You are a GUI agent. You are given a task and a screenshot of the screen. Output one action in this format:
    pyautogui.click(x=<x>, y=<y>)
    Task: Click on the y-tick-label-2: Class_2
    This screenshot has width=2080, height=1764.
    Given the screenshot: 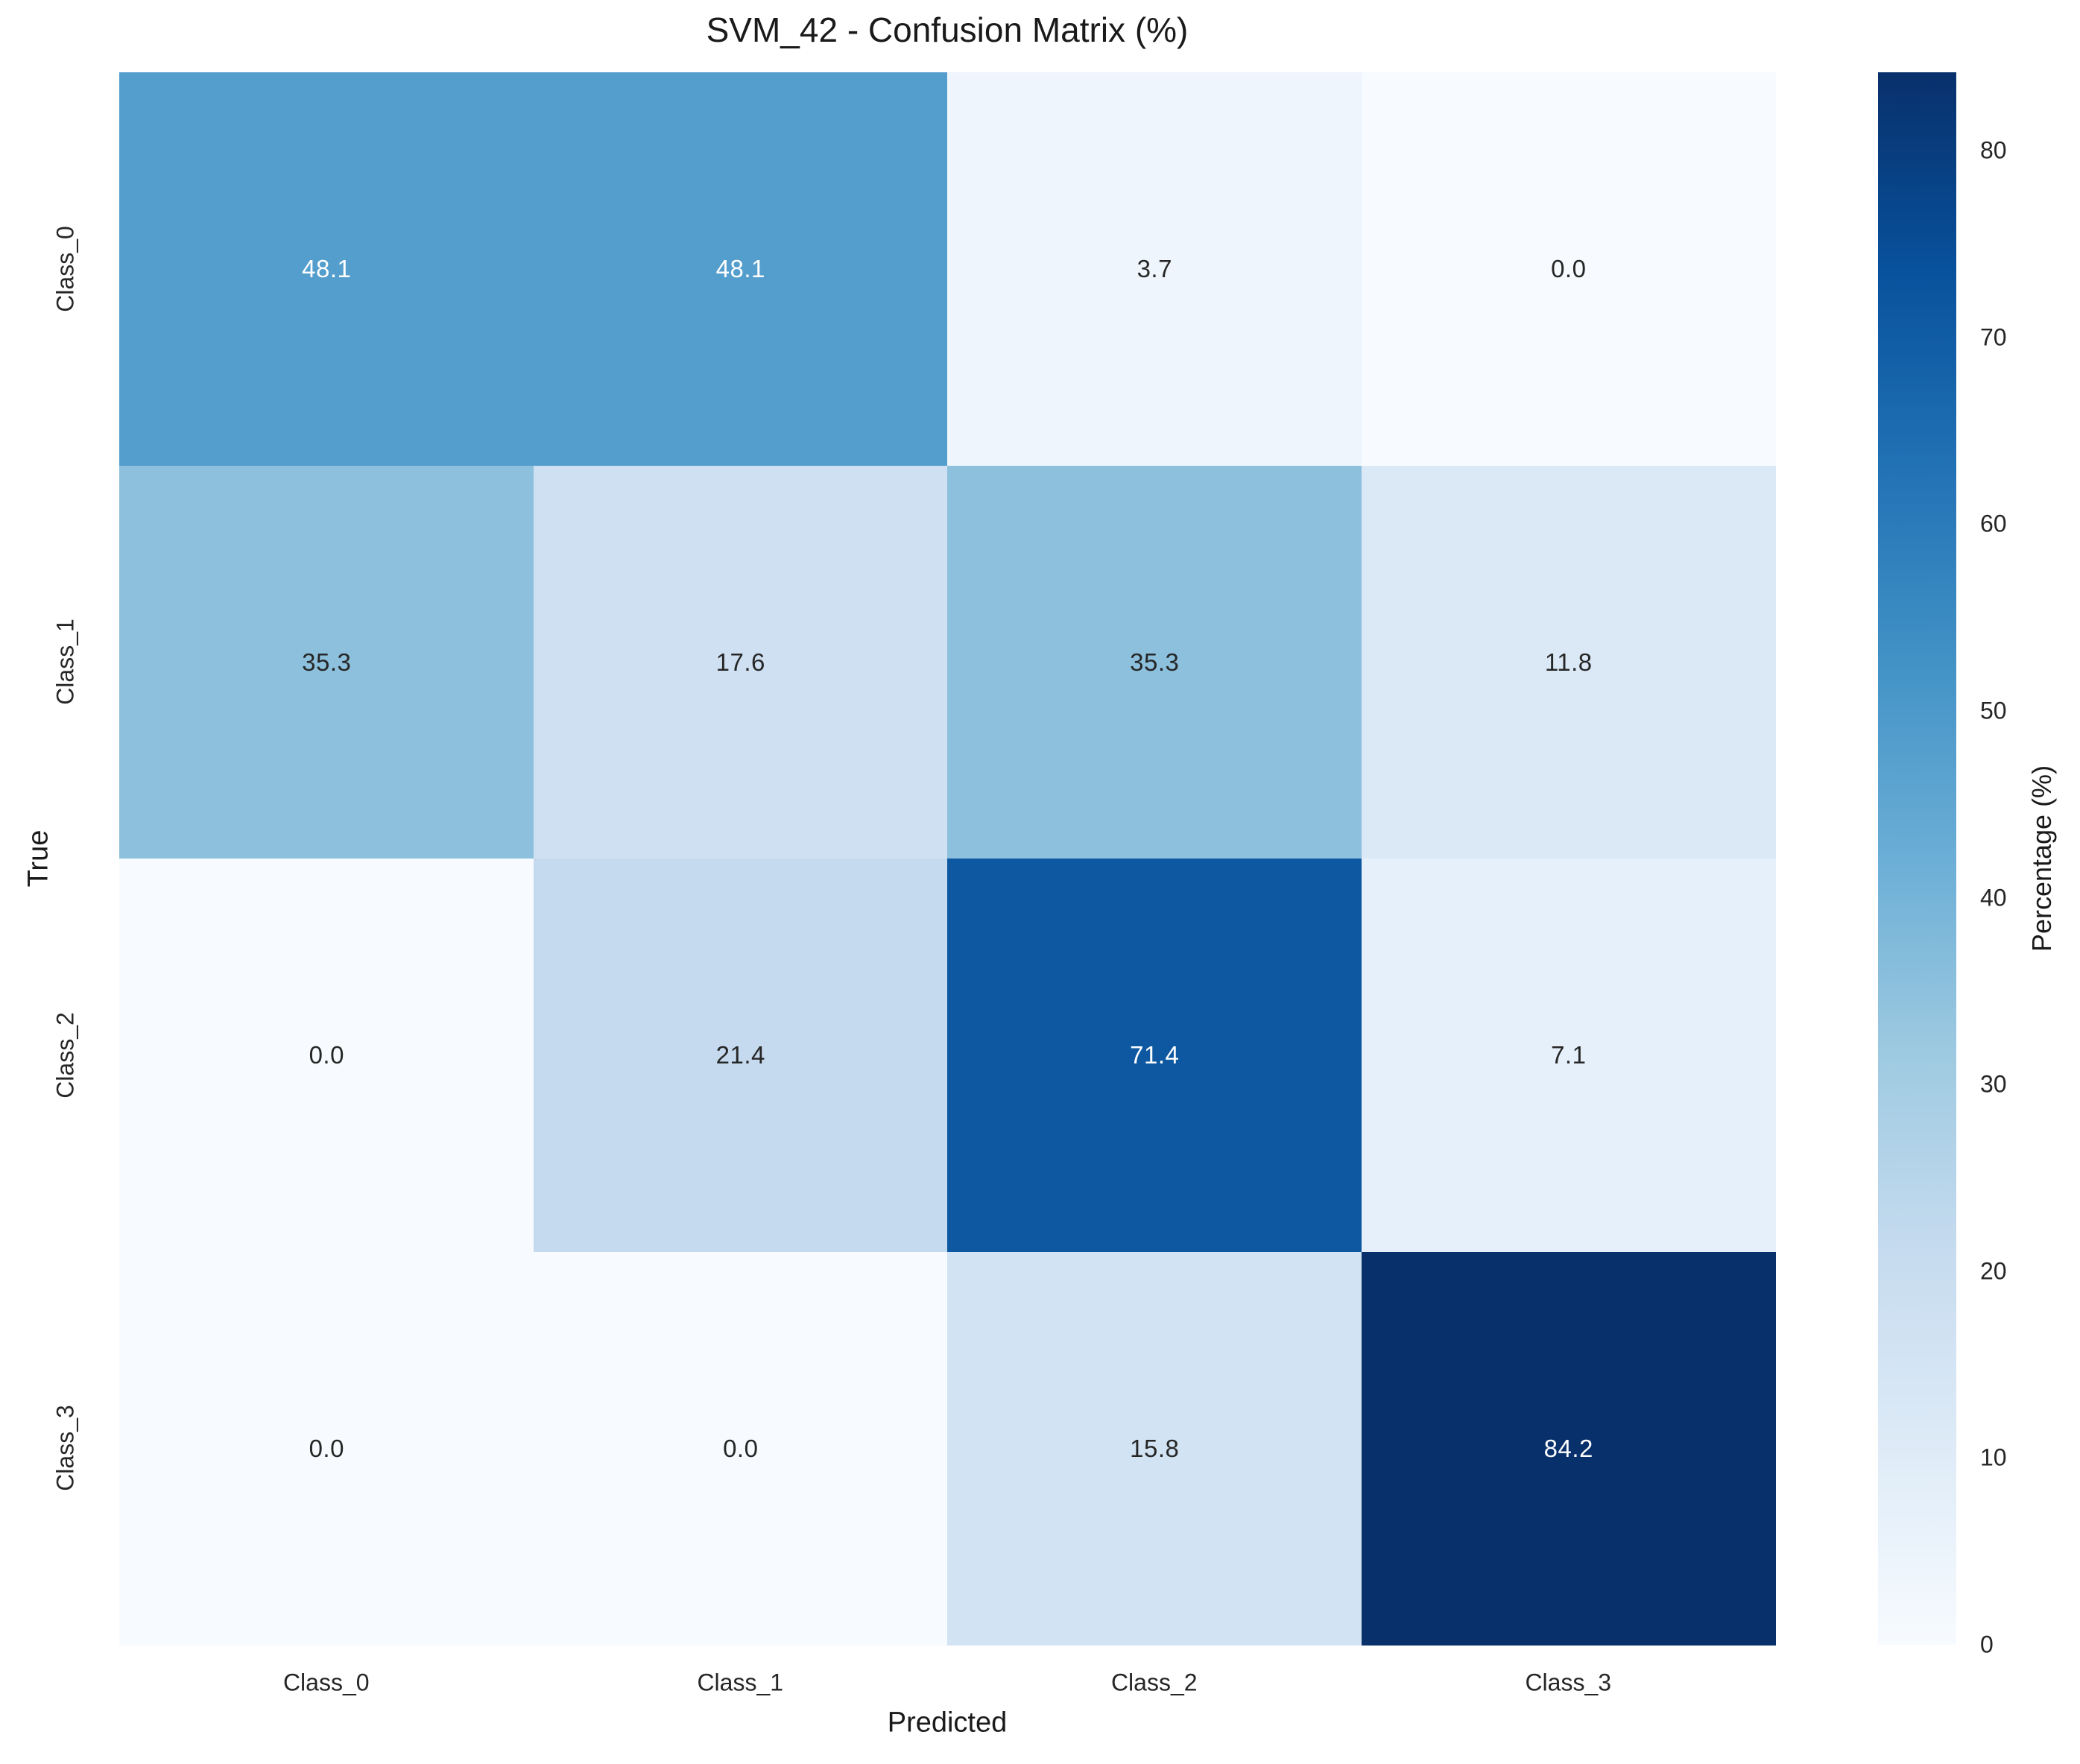 What is the action you would take?
    pyautogui.click(x=65, y=1055)
    